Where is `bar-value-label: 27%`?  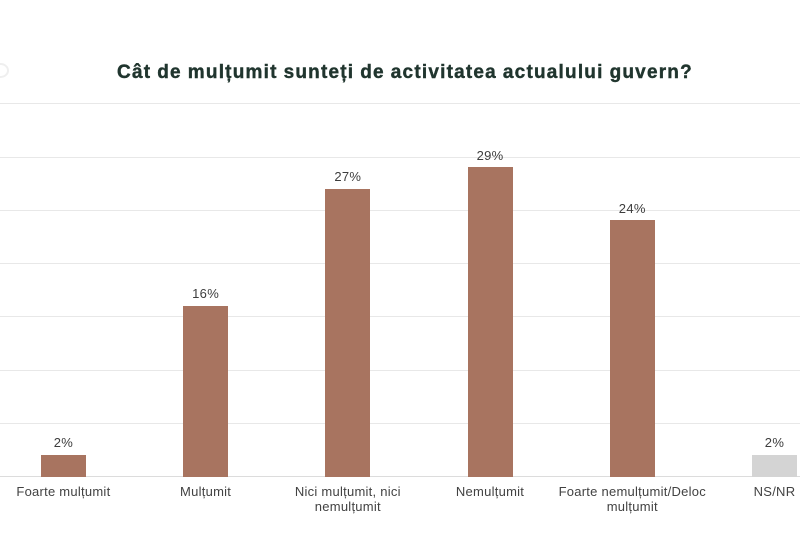 bar-value-label: 27% is located at coordinates (348, 176).